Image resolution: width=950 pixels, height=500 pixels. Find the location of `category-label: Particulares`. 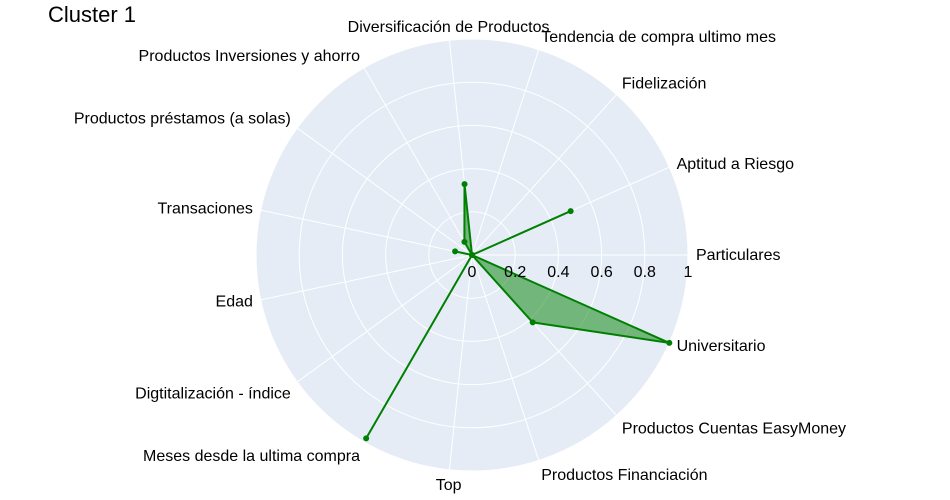

category-label: Particulares is located at coordinates (738, 255).